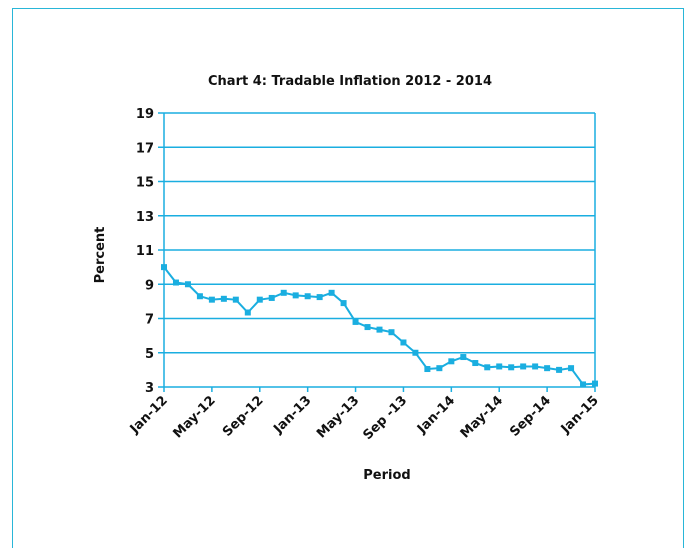  Describe the element at coordinates (100, 255) in the screenshot. I see `y-axis-label: Percent` at that location.